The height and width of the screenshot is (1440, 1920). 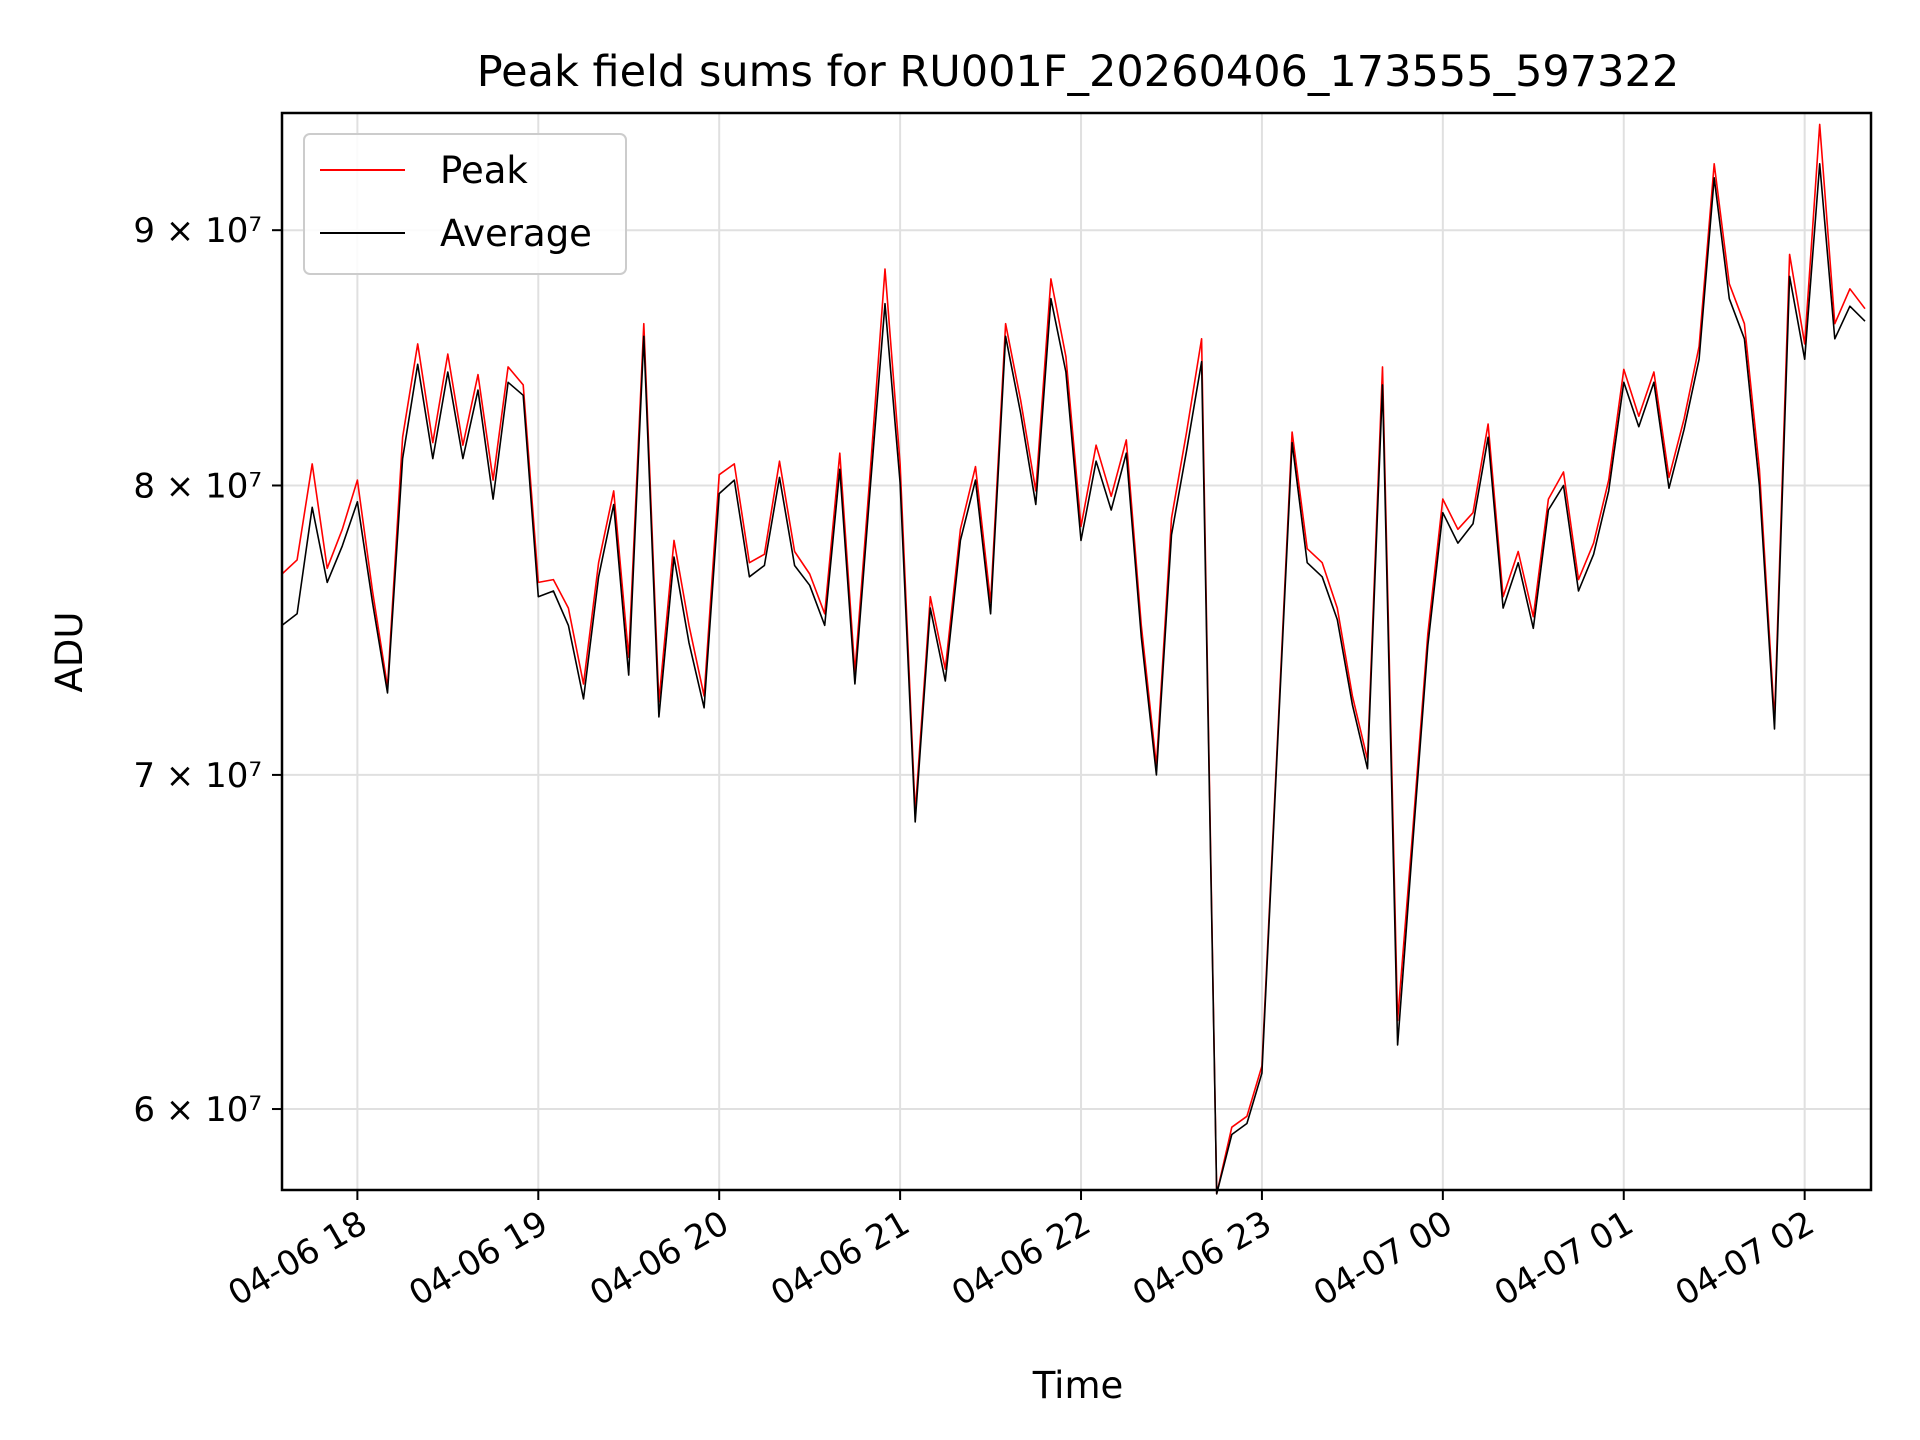 What do you see at coordinates (465, 204) in the screenshot?
I see `legend: Peak Average` at bounding box center [465, 204].